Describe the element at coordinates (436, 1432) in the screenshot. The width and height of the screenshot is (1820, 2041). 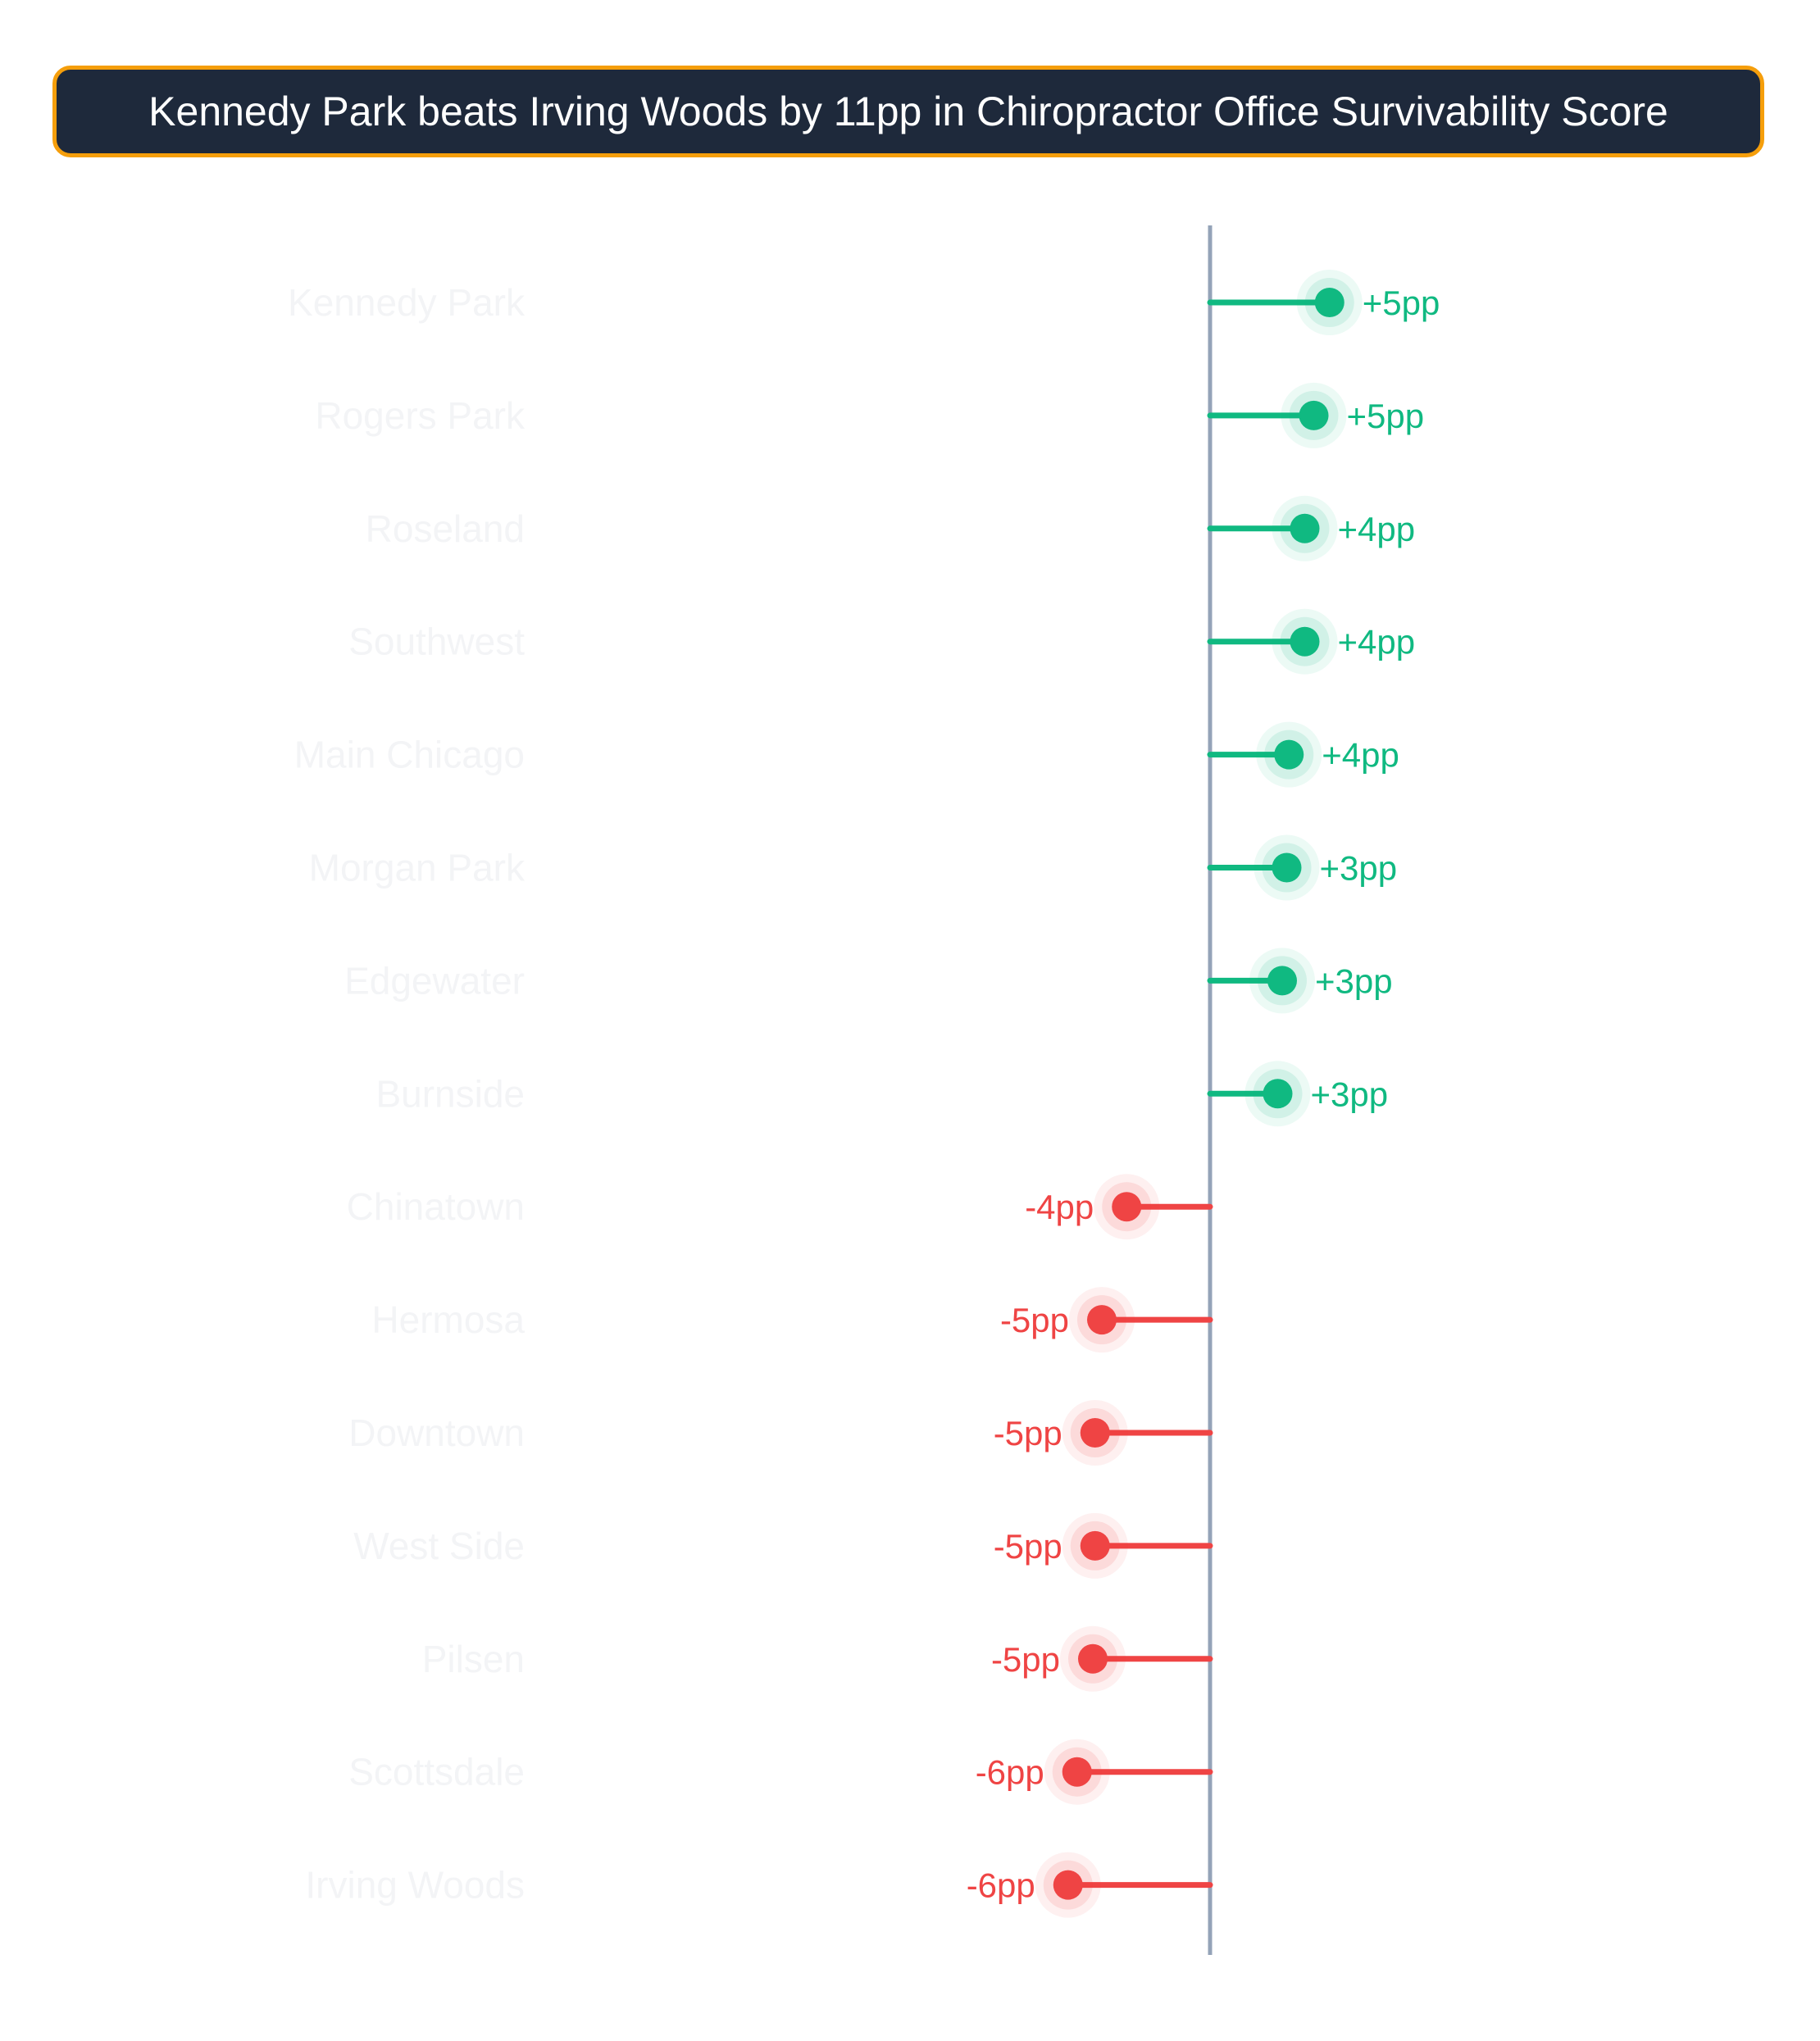
I see `category-label: Downtown` at that location.